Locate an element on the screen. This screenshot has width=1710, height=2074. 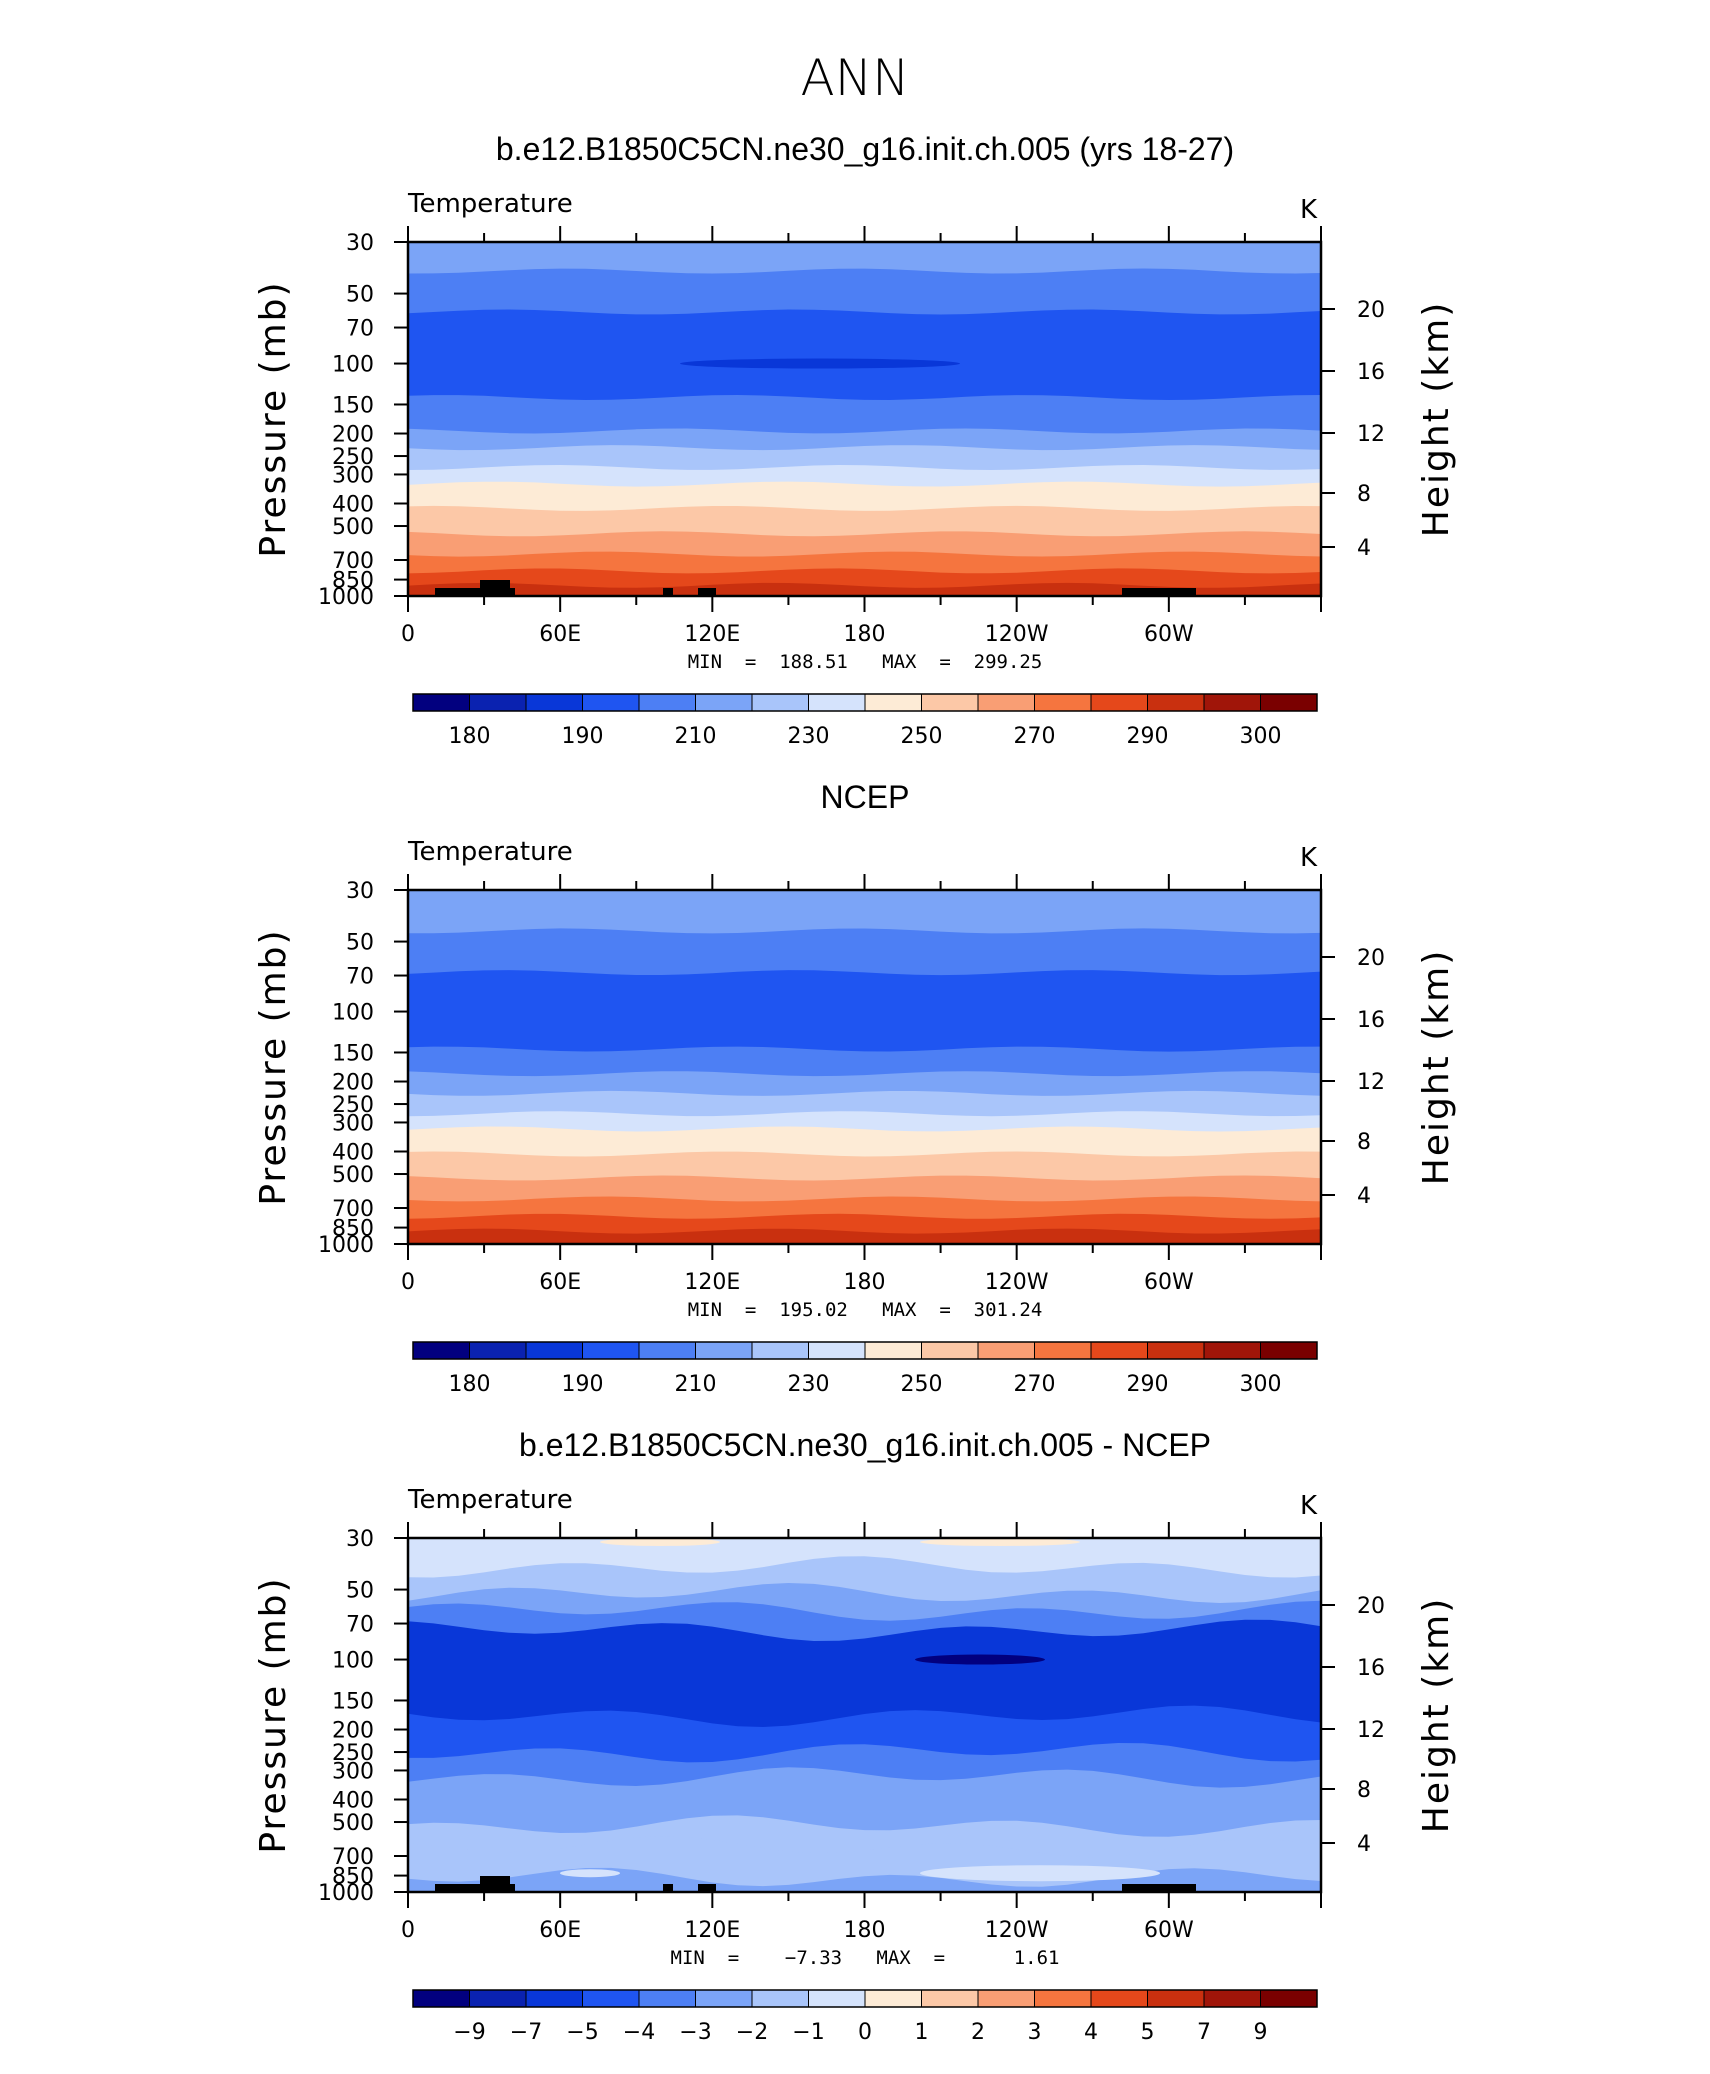
colorbar-label: 4 is located at coordinates (1091, 2032).